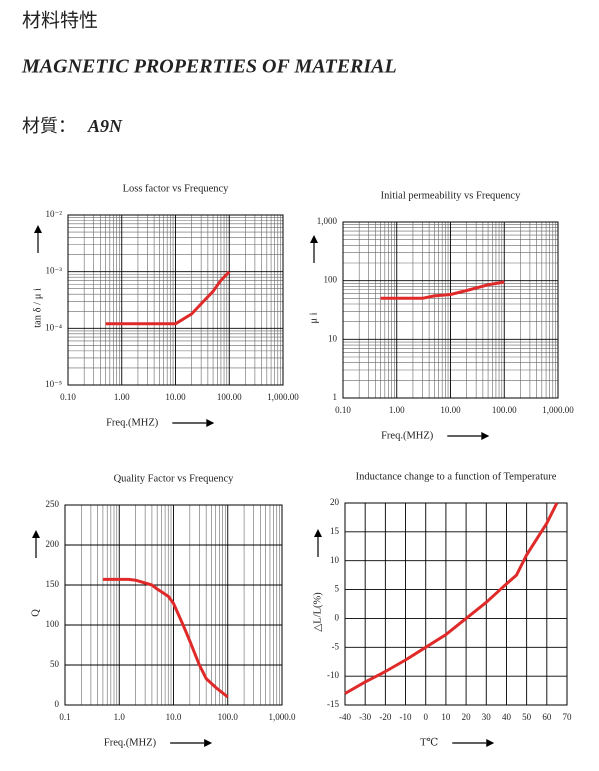  Describe the element at coordinates (53, 384) in the screenshot. I see `y-tick-label: 10⁻⁵` at that location.